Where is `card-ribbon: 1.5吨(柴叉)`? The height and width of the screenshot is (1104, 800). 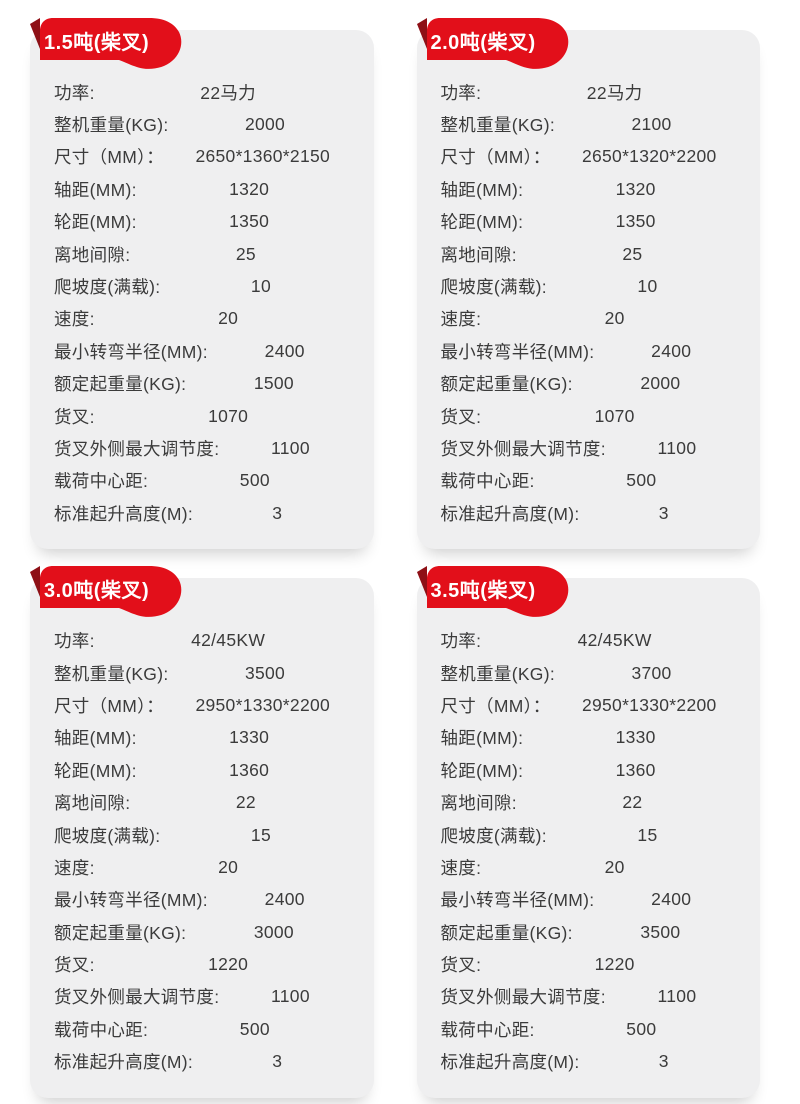
card-ribbon: 1.5吨(柴叉) is located at coordinates (106, 44).